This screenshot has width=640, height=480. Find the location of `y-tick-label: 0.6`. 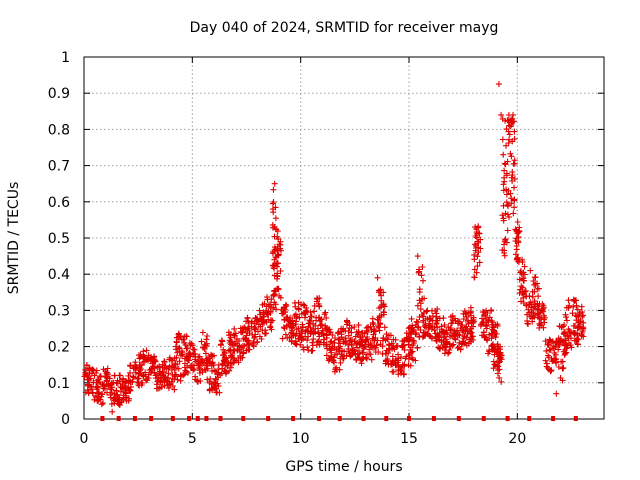

y-tick-label: 0.6 is located at coordinates (59, 203).